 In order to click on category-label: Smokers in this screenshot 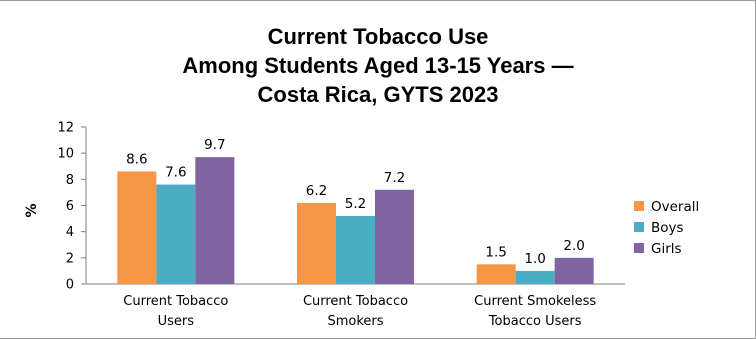, I will do `click(355, 321)`.